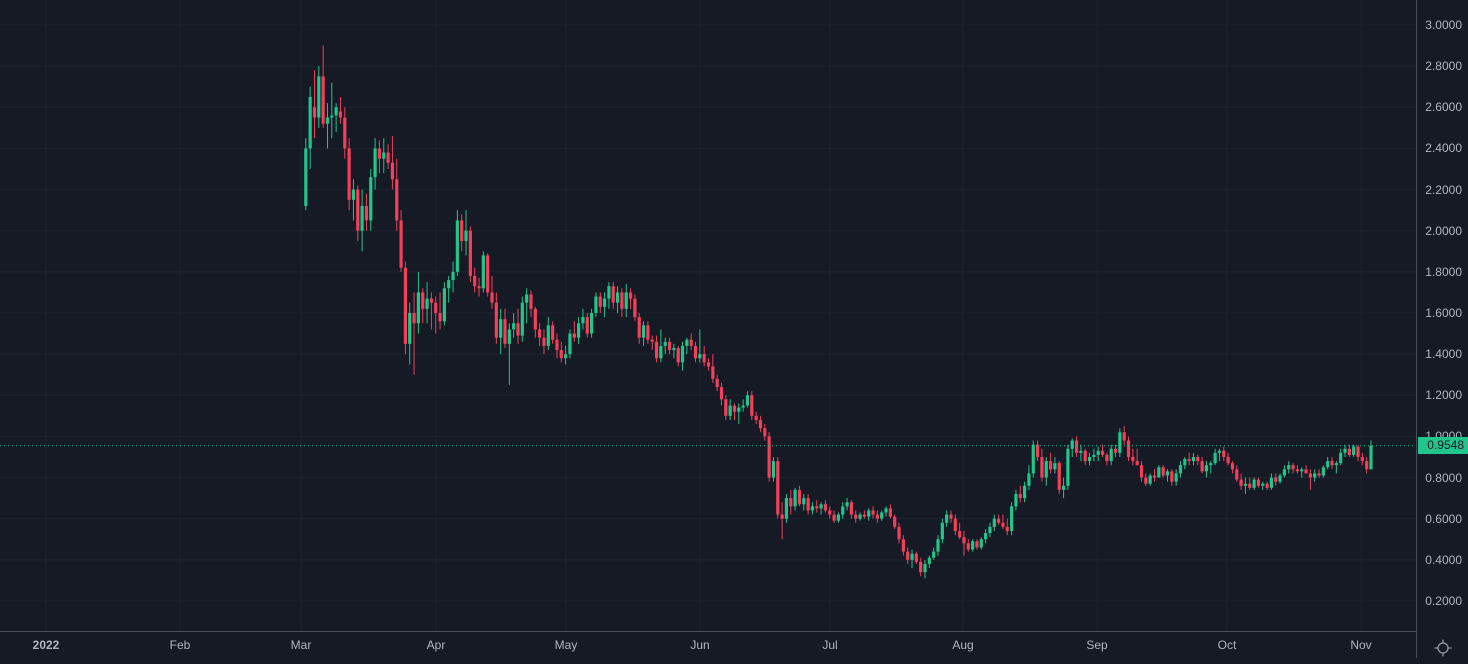 Image resolution: width=1468 pixels, height=664 pixels. I want to click on time-tick-label: Feb, so click(180, 645).